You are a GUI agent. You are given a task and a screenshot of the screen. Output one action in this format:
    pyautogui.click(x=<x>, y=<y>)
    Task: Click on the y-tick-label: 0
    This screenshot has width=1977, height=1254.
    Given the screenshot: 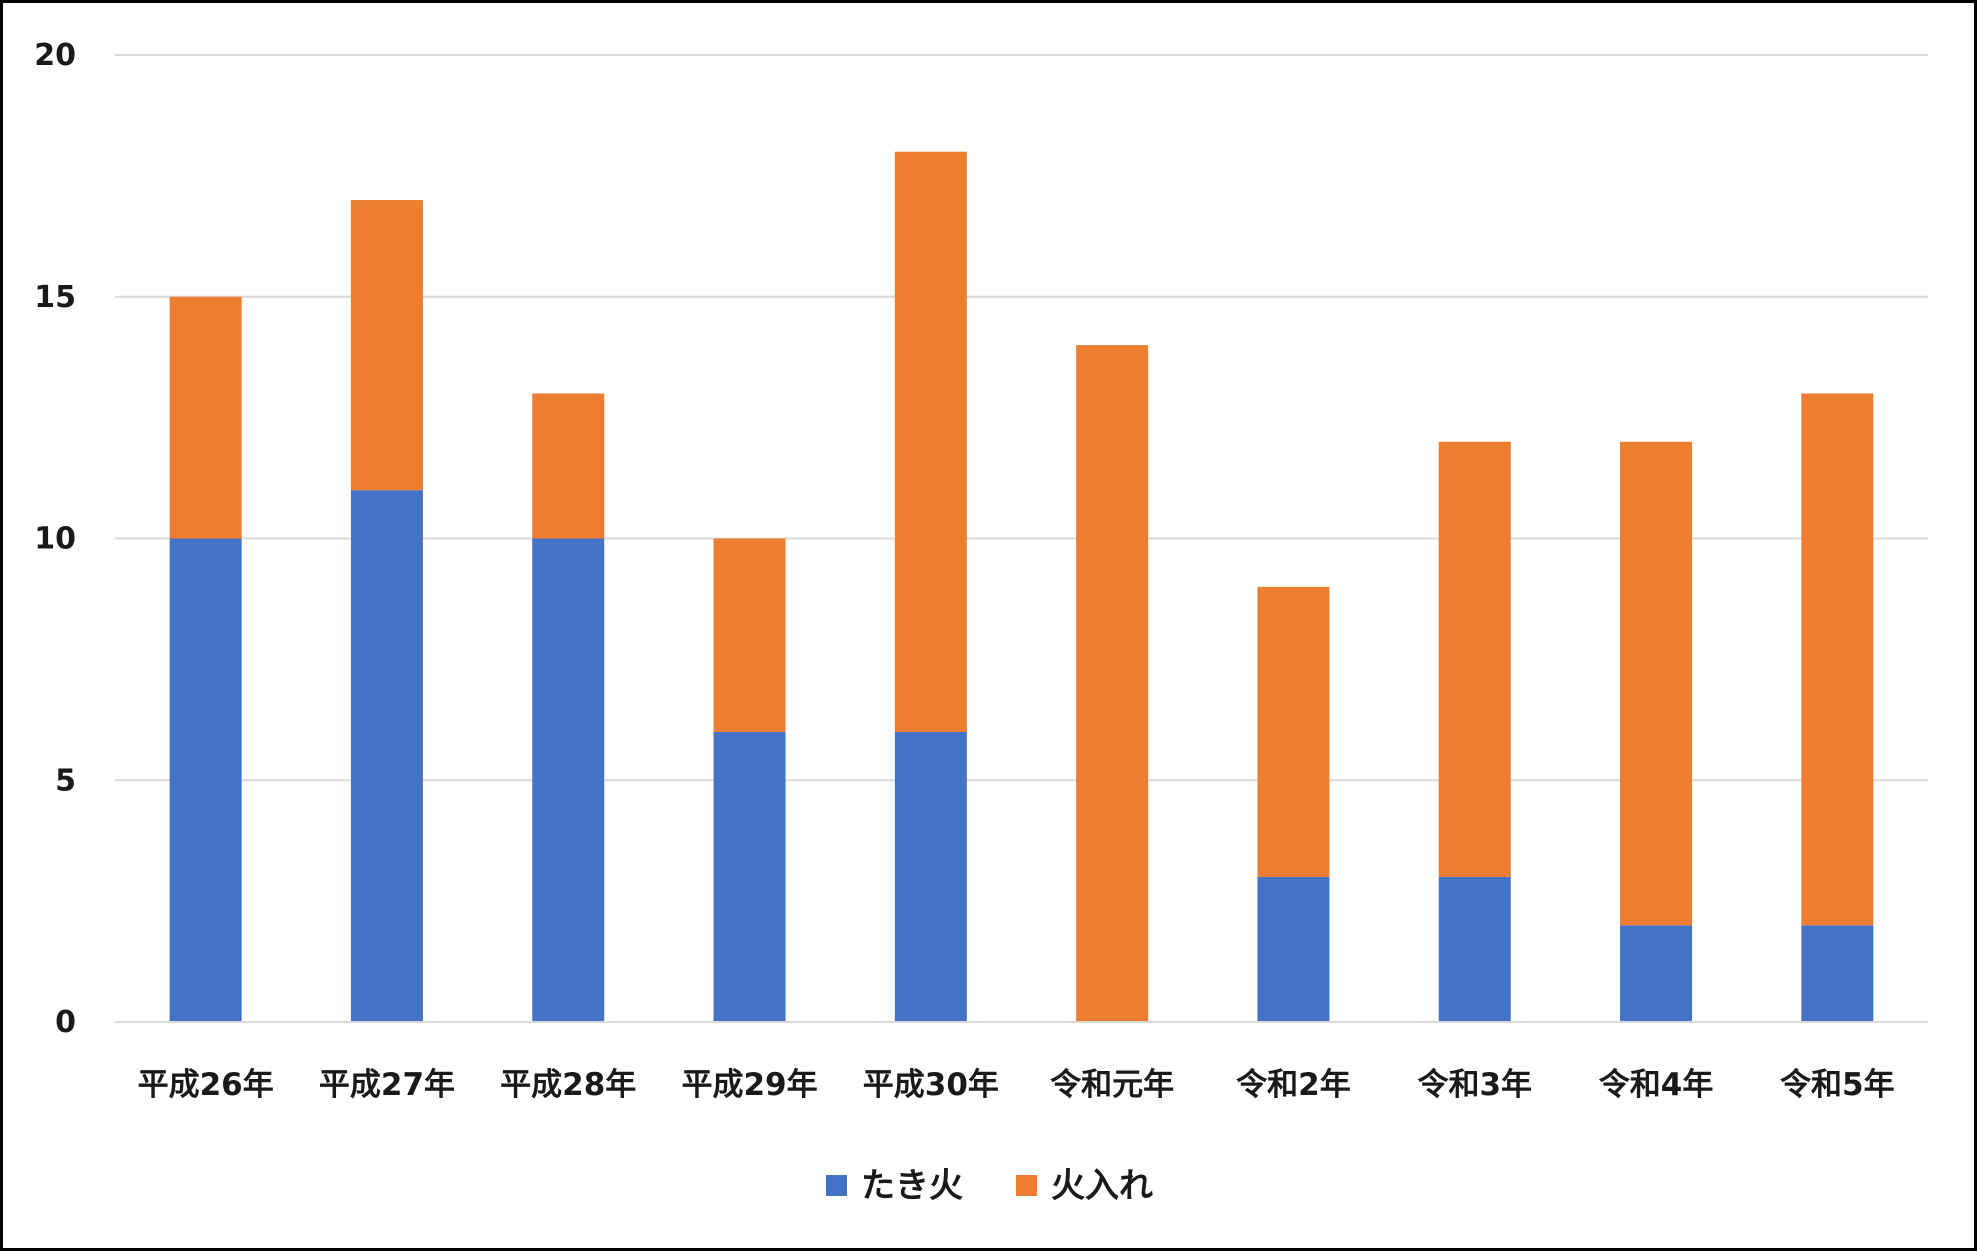 What is the action you would take?
    pyautogui.click(x=65, y=1022)
    